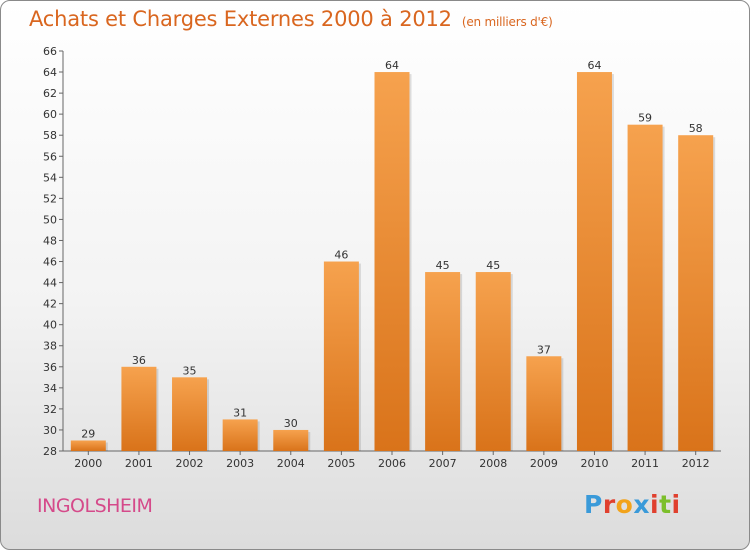 The width and height of the screenshot is (750, 550). What do you see at coordinates (645, 463) in the screenshot?
I see `x-tick-label: 2011` at bounding box center [645, 463].